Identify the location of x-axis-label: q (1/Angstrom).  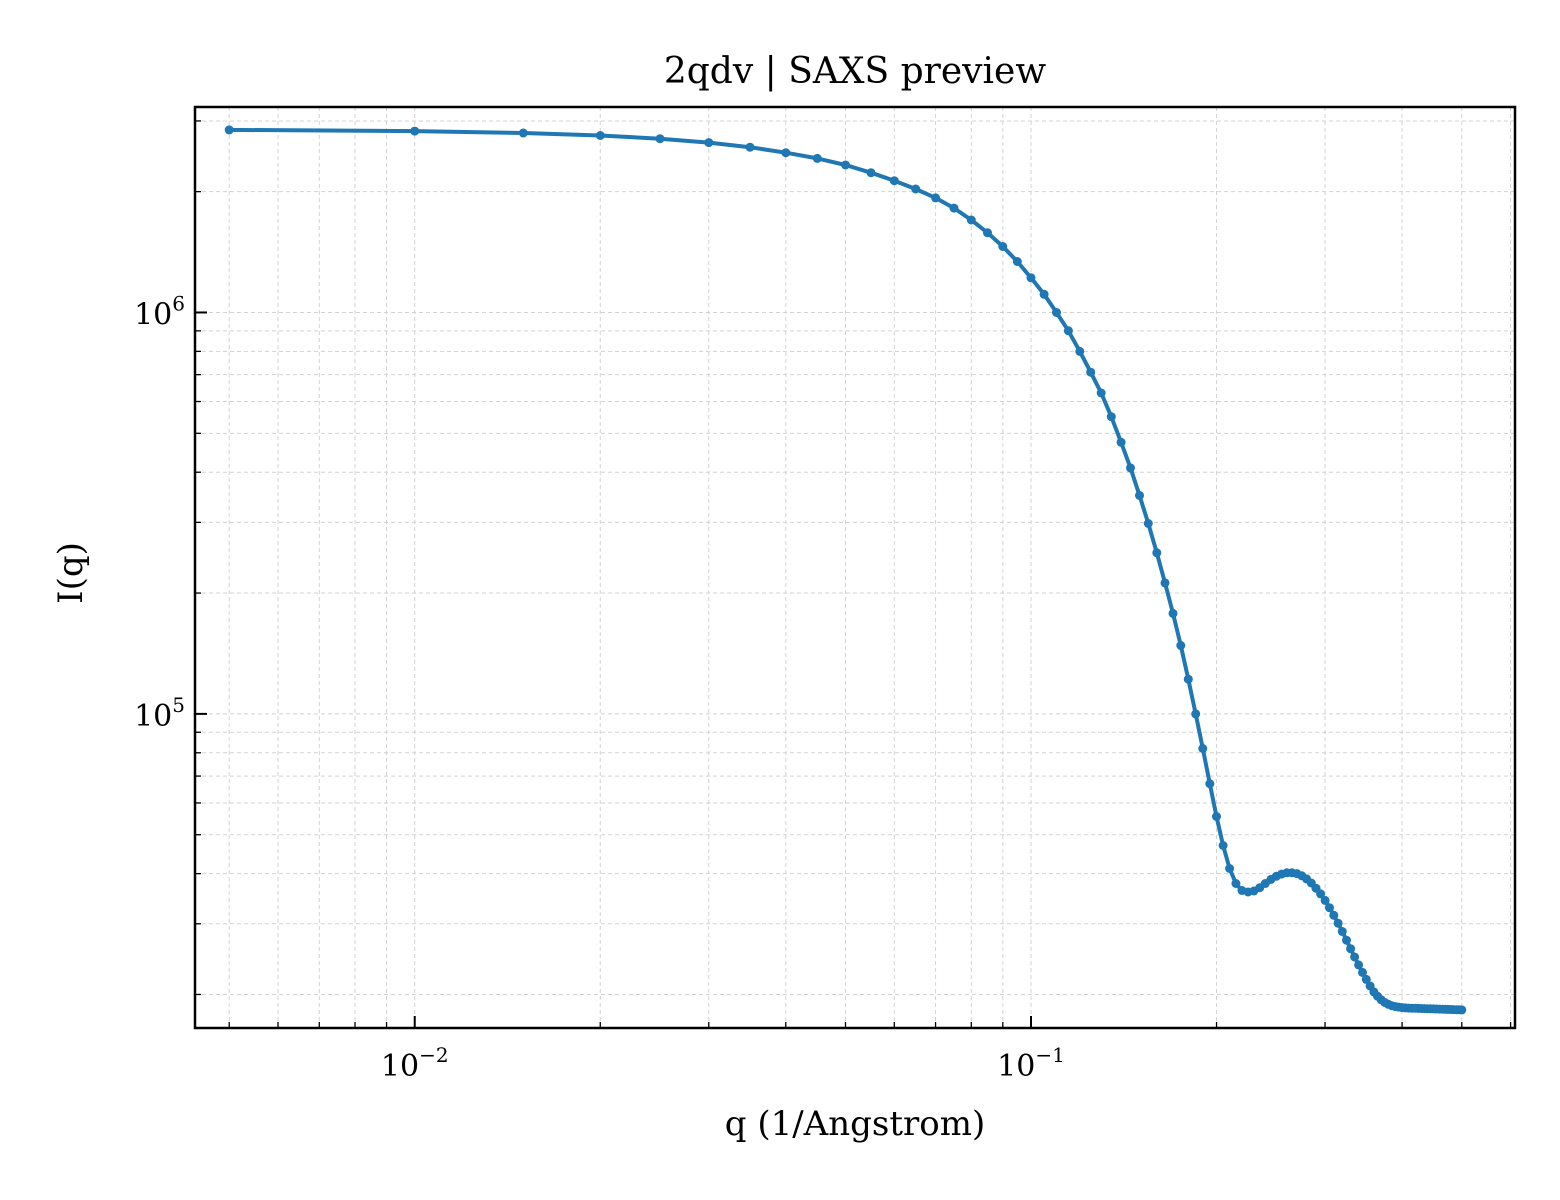
(855, 1124).